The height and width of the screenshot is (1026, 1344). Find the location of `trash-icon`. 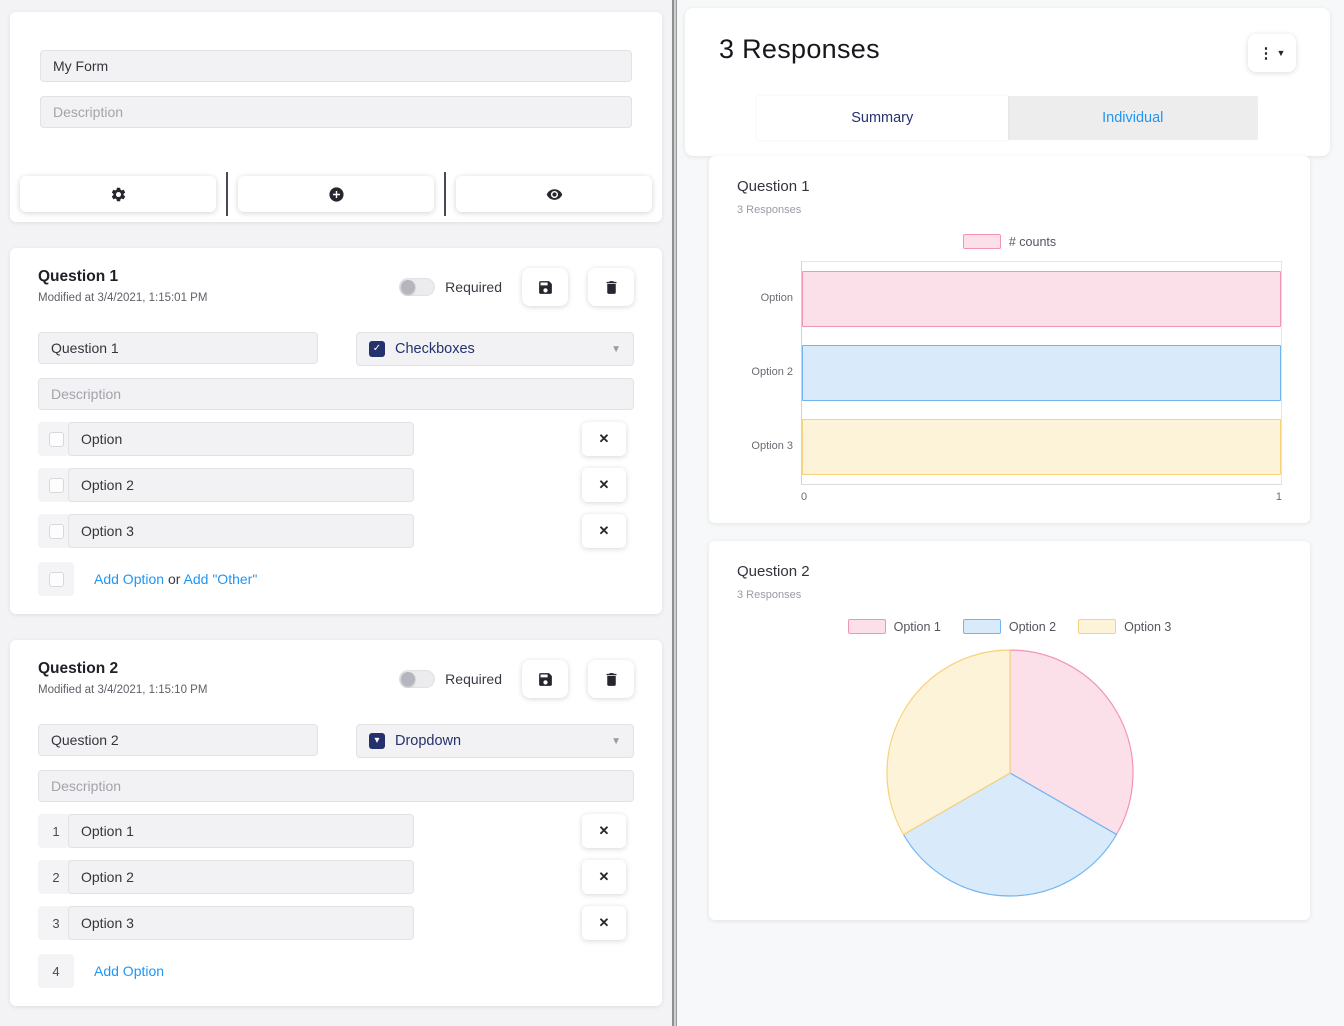

trash-icon is located at coordinates (611, 679).